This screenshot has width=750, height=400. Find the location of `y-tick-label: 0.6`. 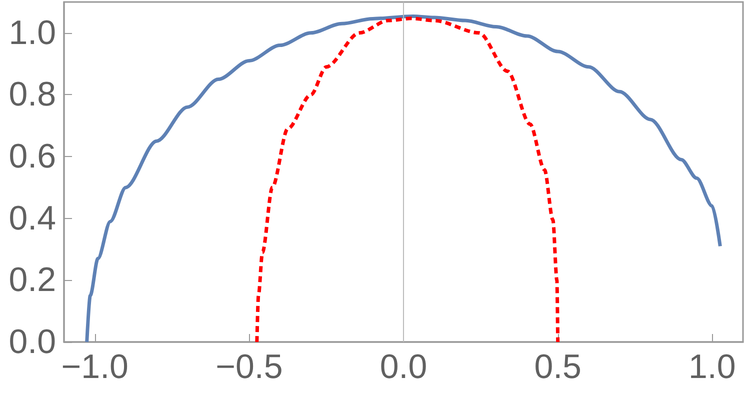

y-tick-label: 0.6 is located at coordinates (32, 157).